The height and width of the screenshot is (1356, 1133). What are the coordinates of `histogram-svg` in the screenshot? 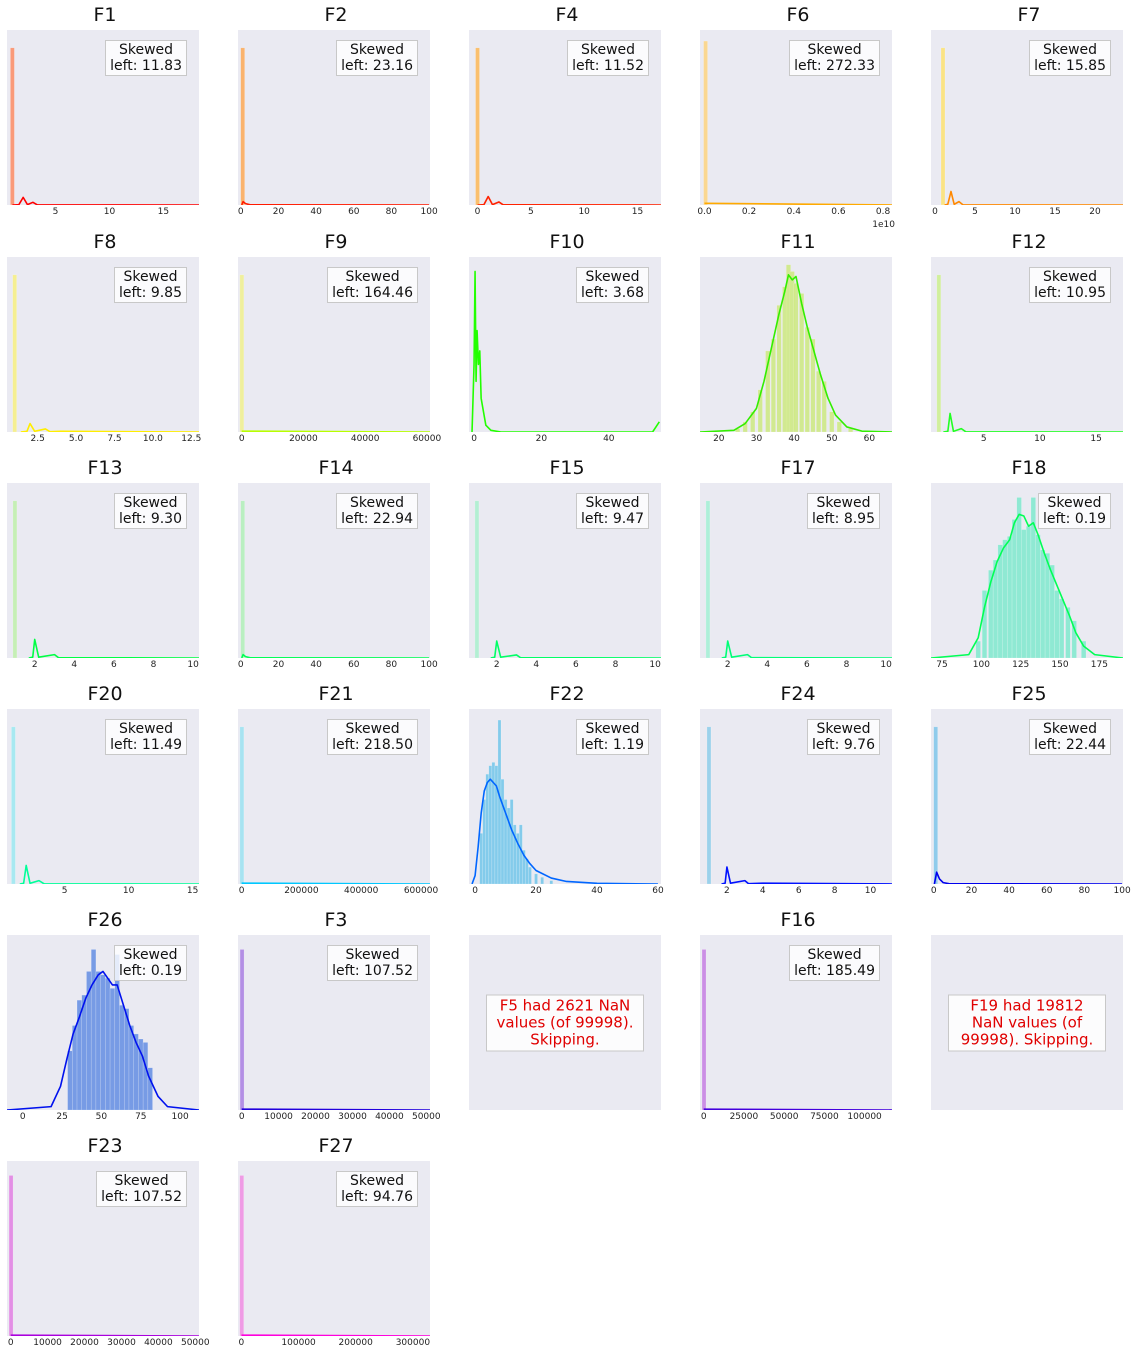 It's located at (334, 1029).